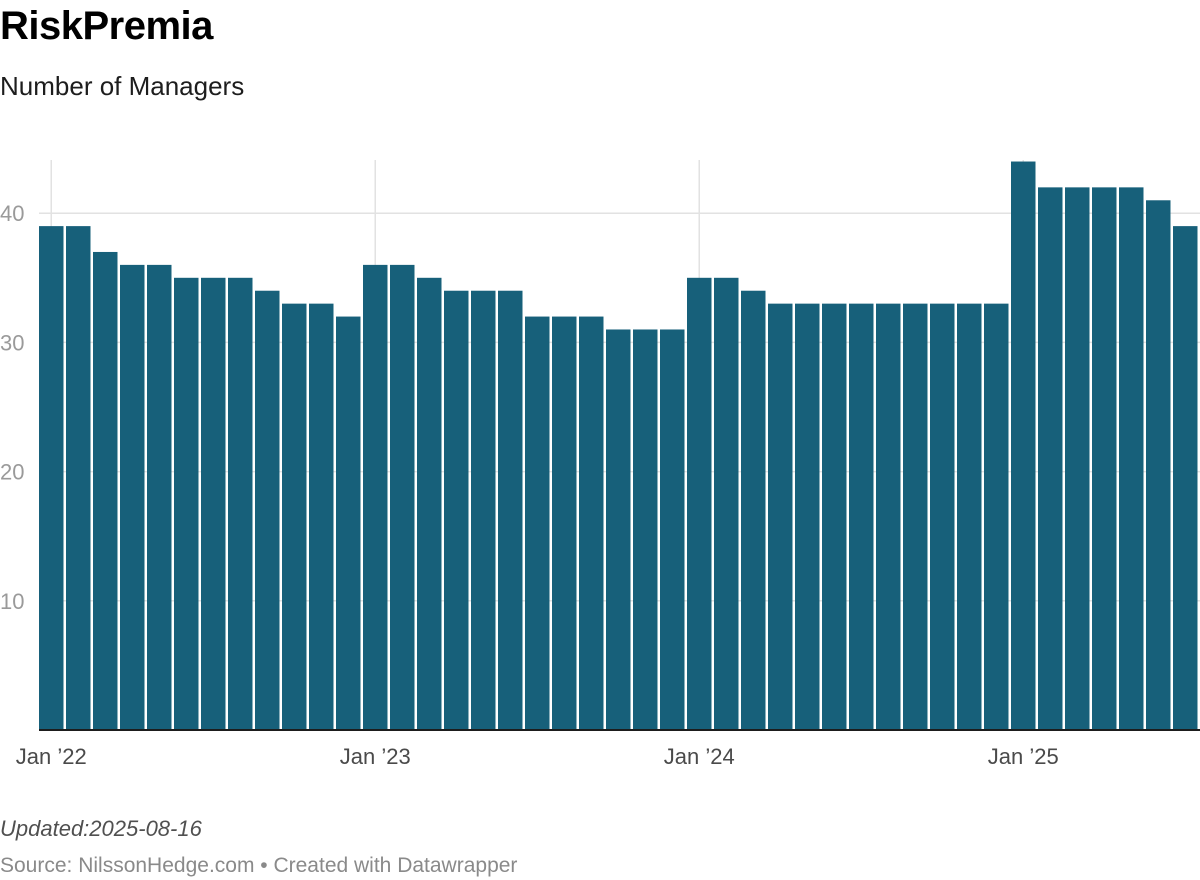 This screenshot has width=1200, height=880. I want to click on y-tick-labels: 10 20 30 40, so click(12, 407).